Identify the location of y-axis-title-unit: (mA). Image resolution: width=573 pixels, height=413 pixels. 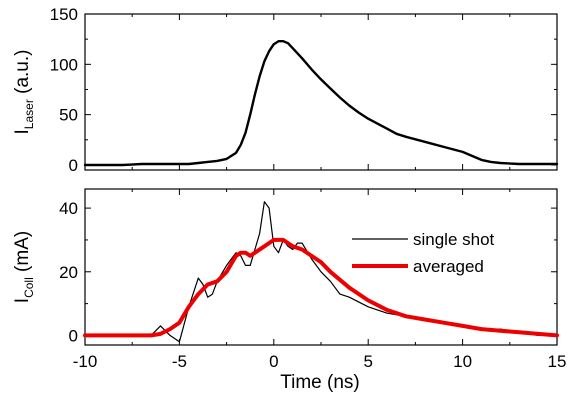
(22, 254).